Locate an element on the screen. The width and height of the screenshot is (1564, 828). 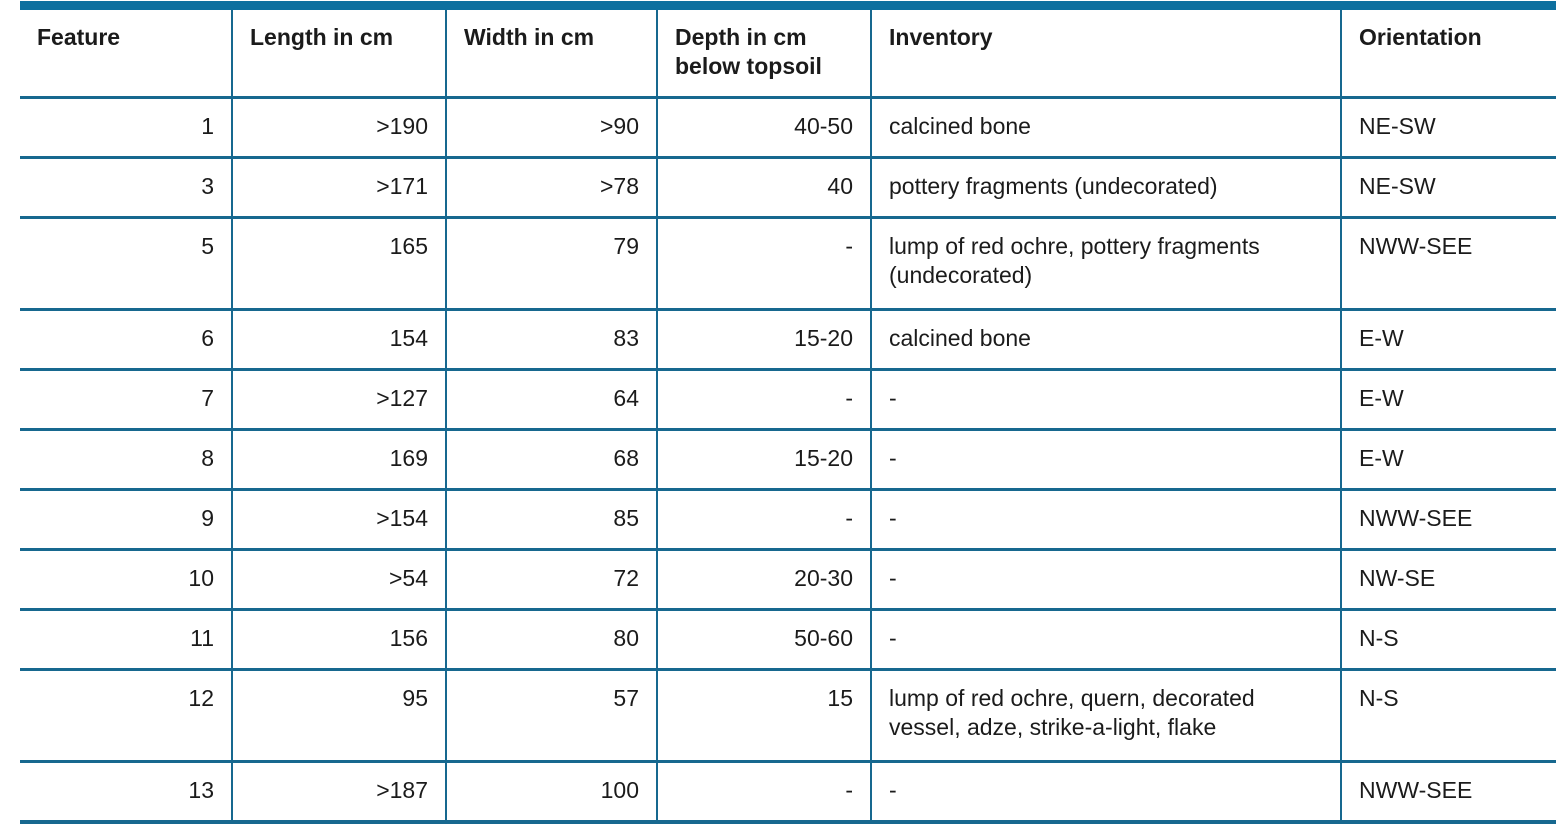
column-header-feature: Feature is located at coordinates (126, 50).